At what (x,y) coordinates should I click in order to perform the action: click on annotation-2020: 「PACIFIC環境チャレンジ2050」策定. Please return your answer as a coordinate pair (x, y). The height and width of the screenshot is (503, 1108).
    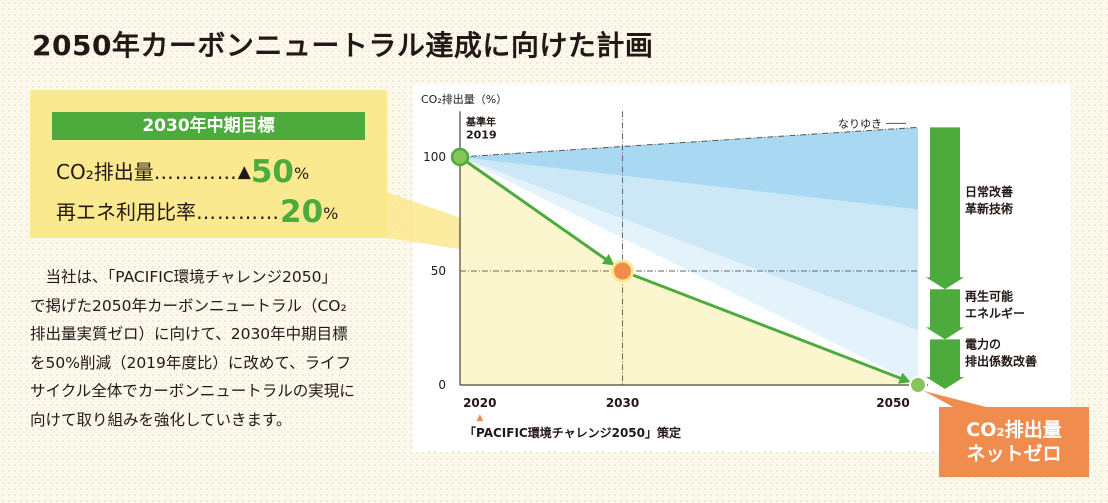
    Looking at the image, I should click on (572, 432).